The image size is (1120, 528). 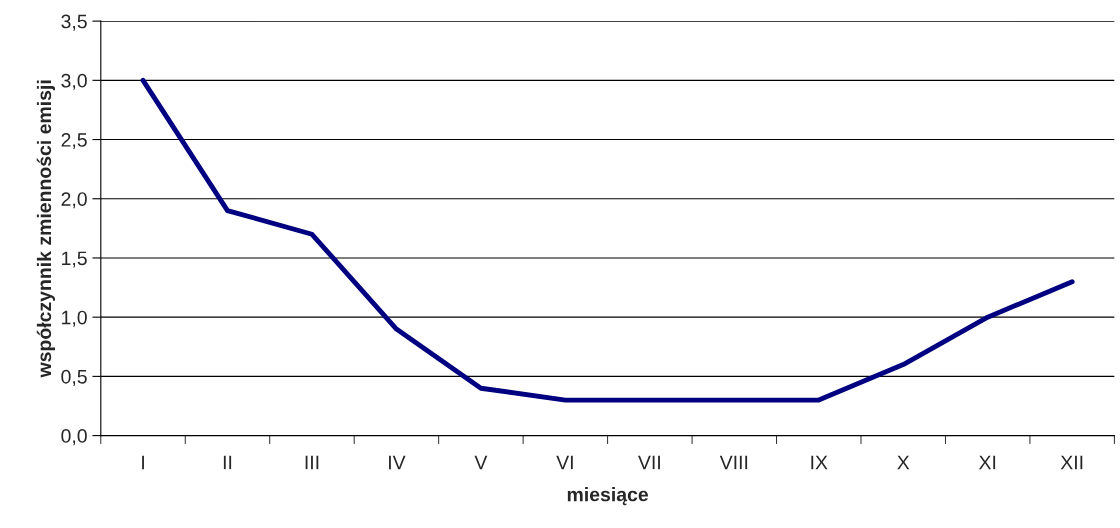 I want to click on x-tick-label: X, so click(x=903, y=462).